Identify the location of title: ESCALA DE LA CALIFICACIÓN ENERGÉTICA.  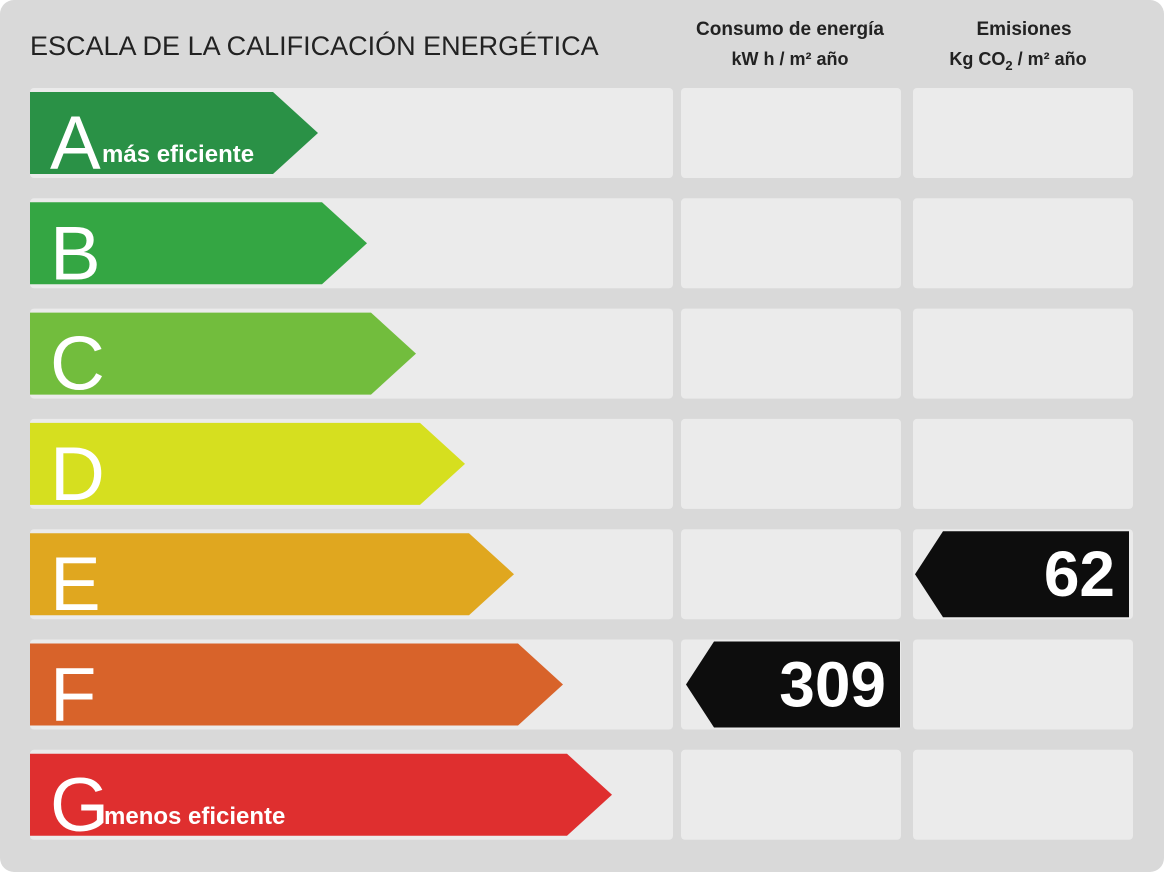
(314, 45).